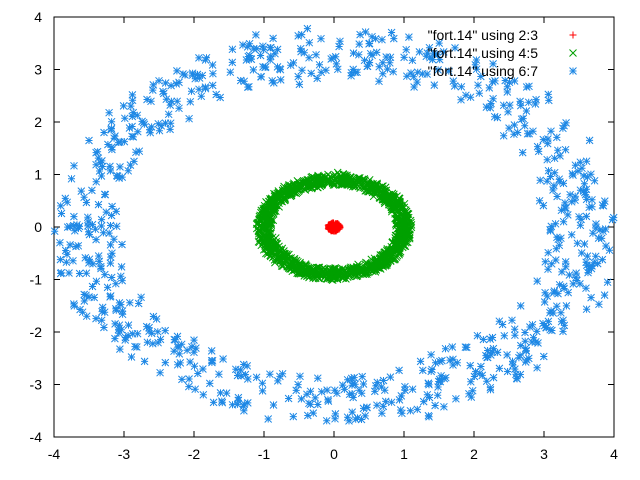  What do you see at coordinates (124, 454) in the screenshot?
I see `x-tick-label: -3` at bounding box center [124, 454].